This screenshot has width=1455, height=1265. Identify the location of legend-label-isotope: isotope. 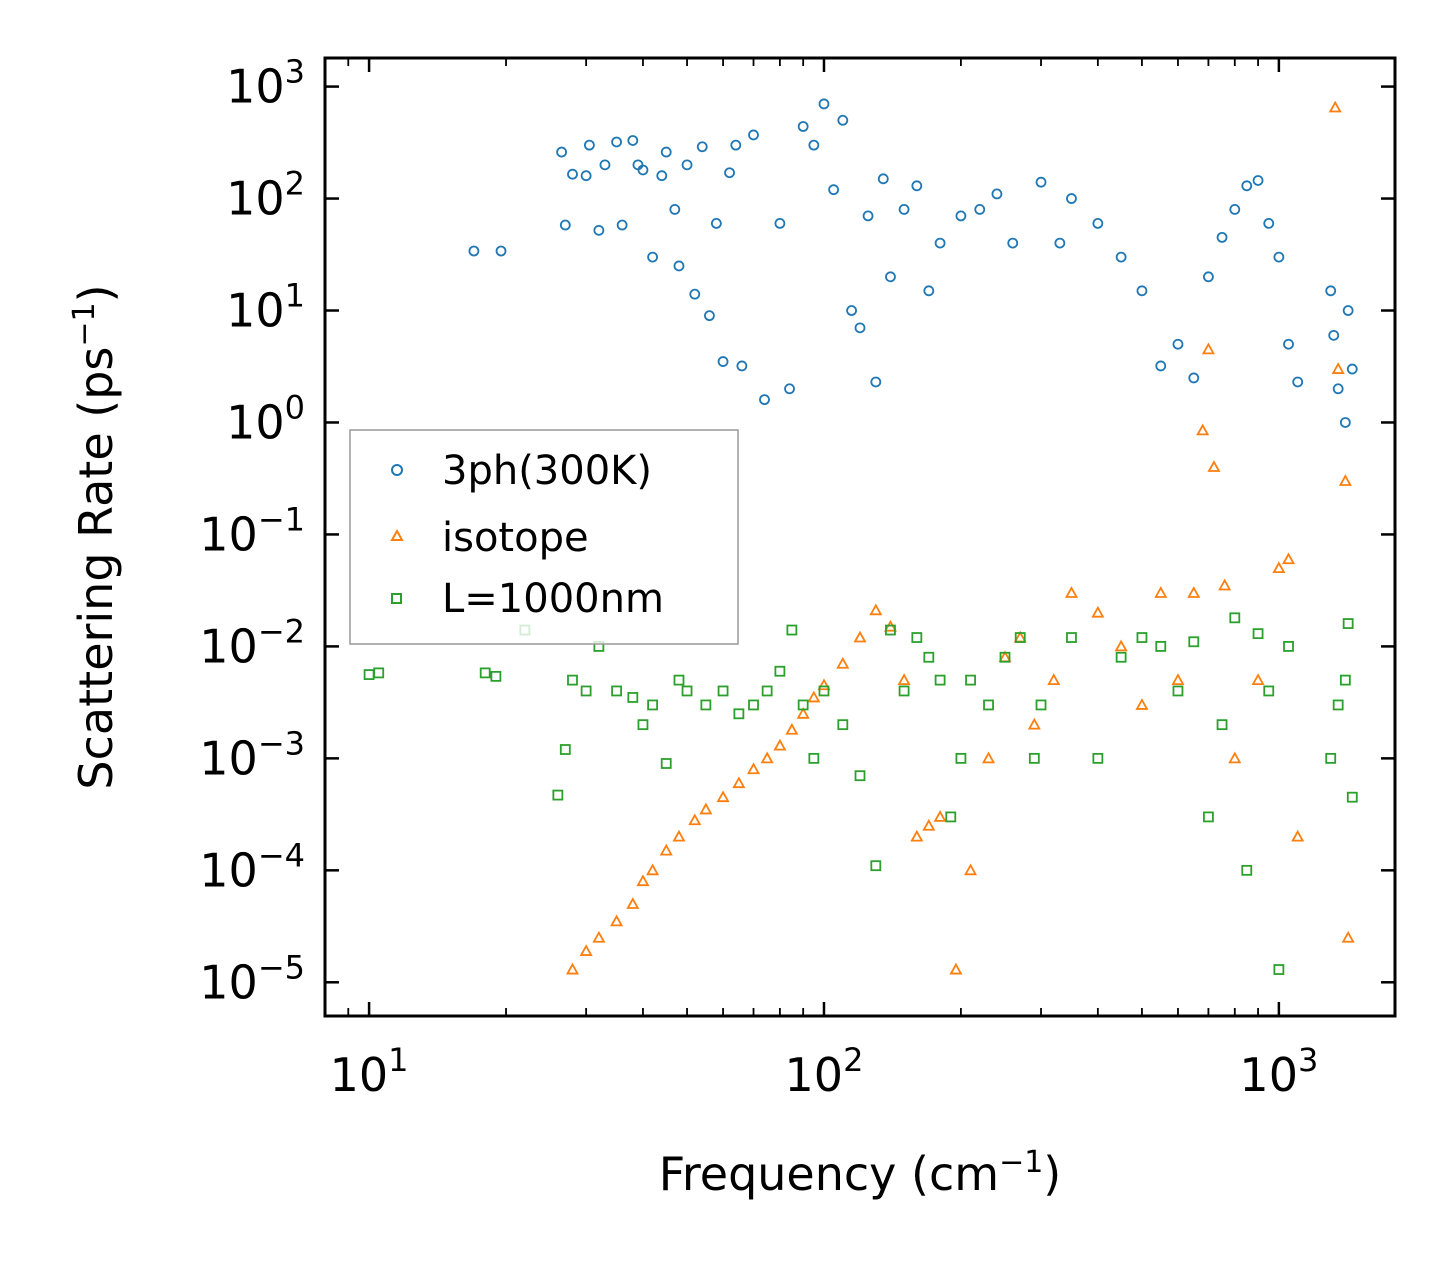
(515, 538).